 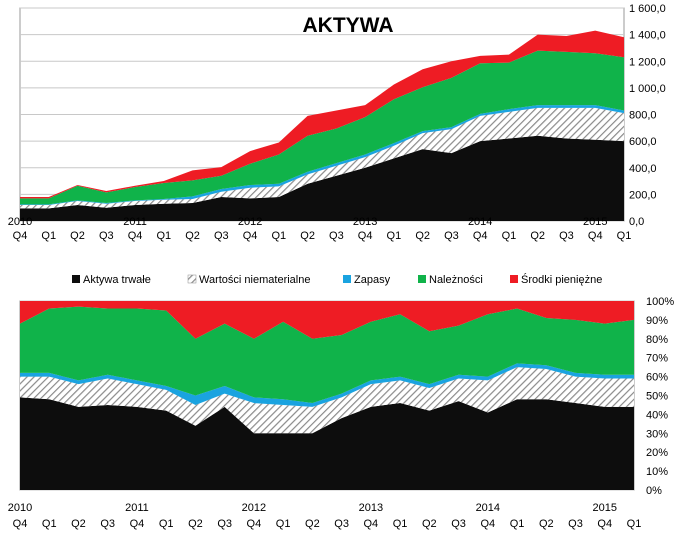 I want to click on legend-label-aktywa-trwale: Aktywa trwałe, so click(x=117, y=280).